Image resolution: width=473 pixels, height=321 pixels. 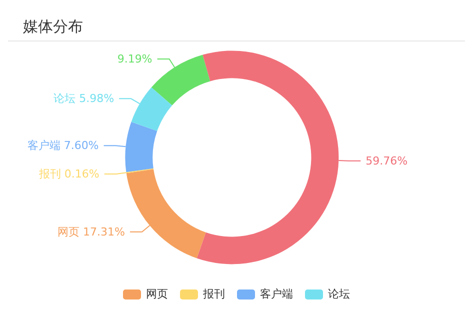 I want to click on legend-label: 网页, so click(x=157, y=294).